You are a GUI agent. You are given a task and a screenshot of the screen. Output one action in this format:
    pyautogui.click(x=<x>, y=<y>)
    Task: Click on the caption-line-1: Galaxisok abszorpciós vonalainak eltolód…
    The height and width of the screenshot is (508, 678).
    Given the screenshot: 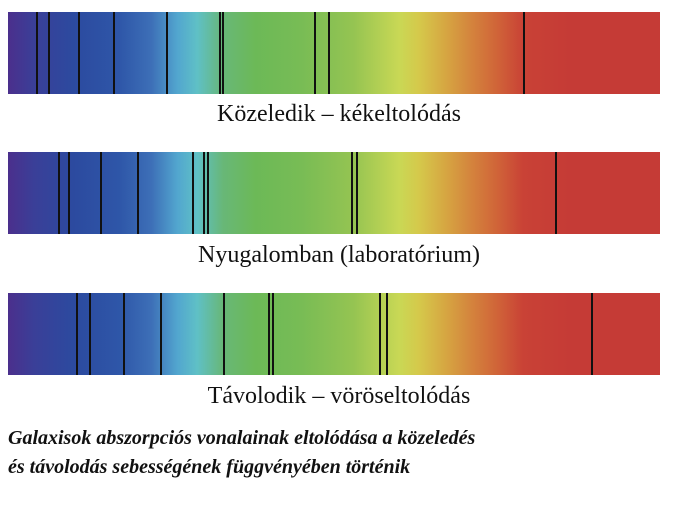 What is the action you would take?
    pyautogui.click(x=242, y=438)
    